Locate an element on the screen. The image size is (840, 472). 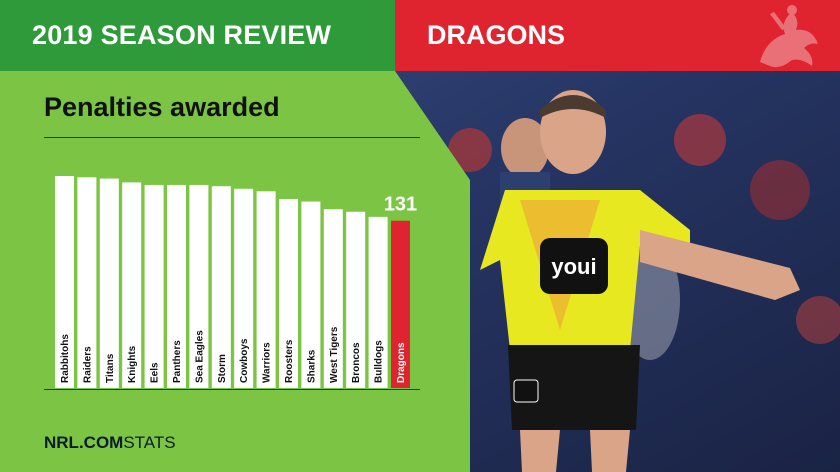
bar-panthers is located at coordinates (176, 286).